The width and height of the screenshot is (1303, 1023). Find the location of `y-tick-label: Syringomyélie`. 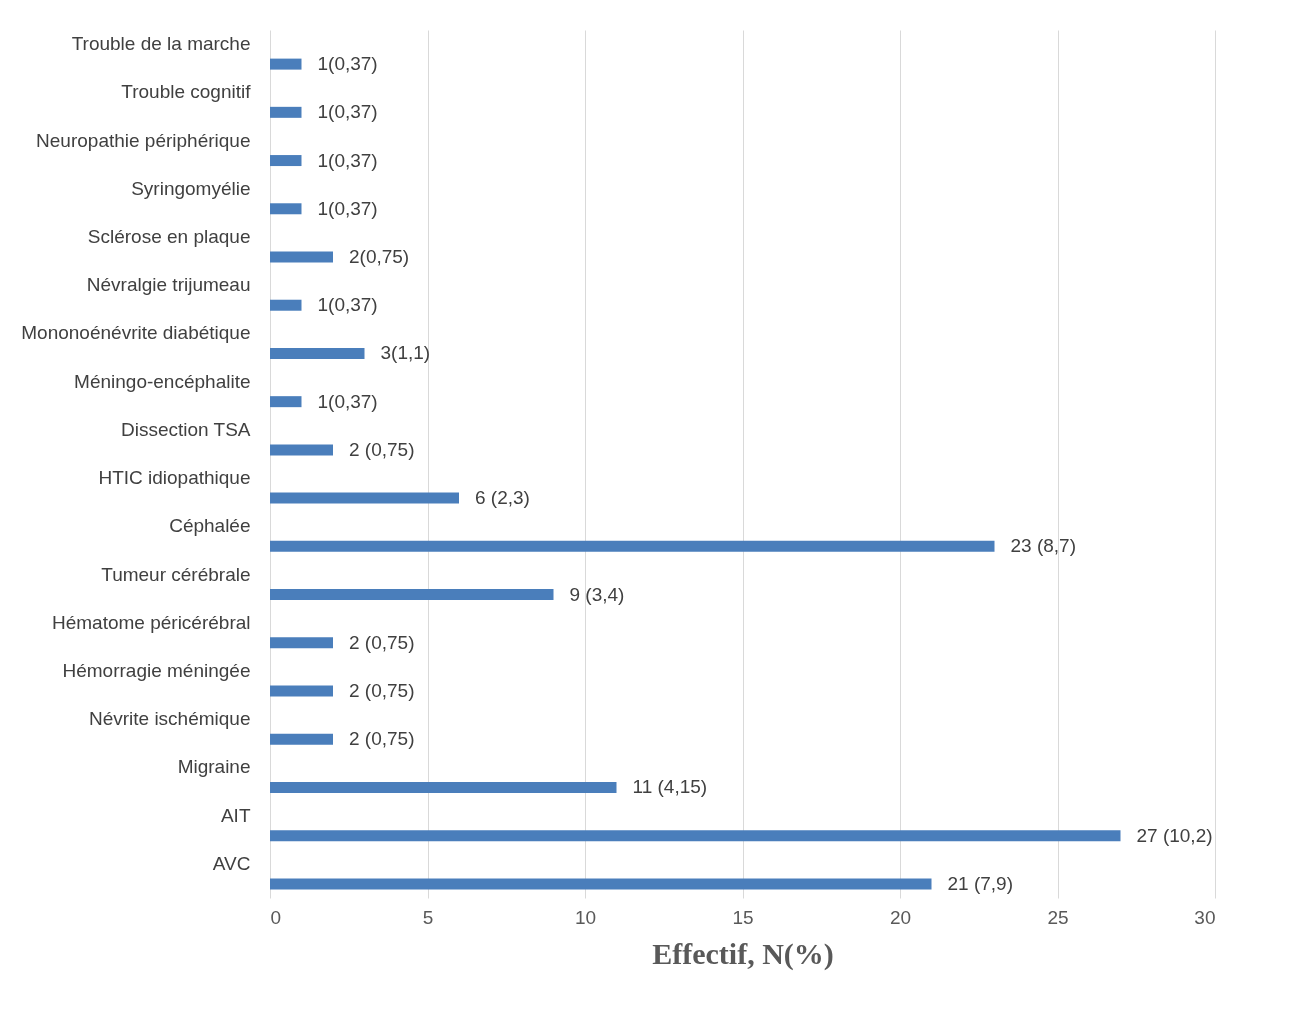

y-tick-label: Syringomyélie is located at coordinates (191, 188).